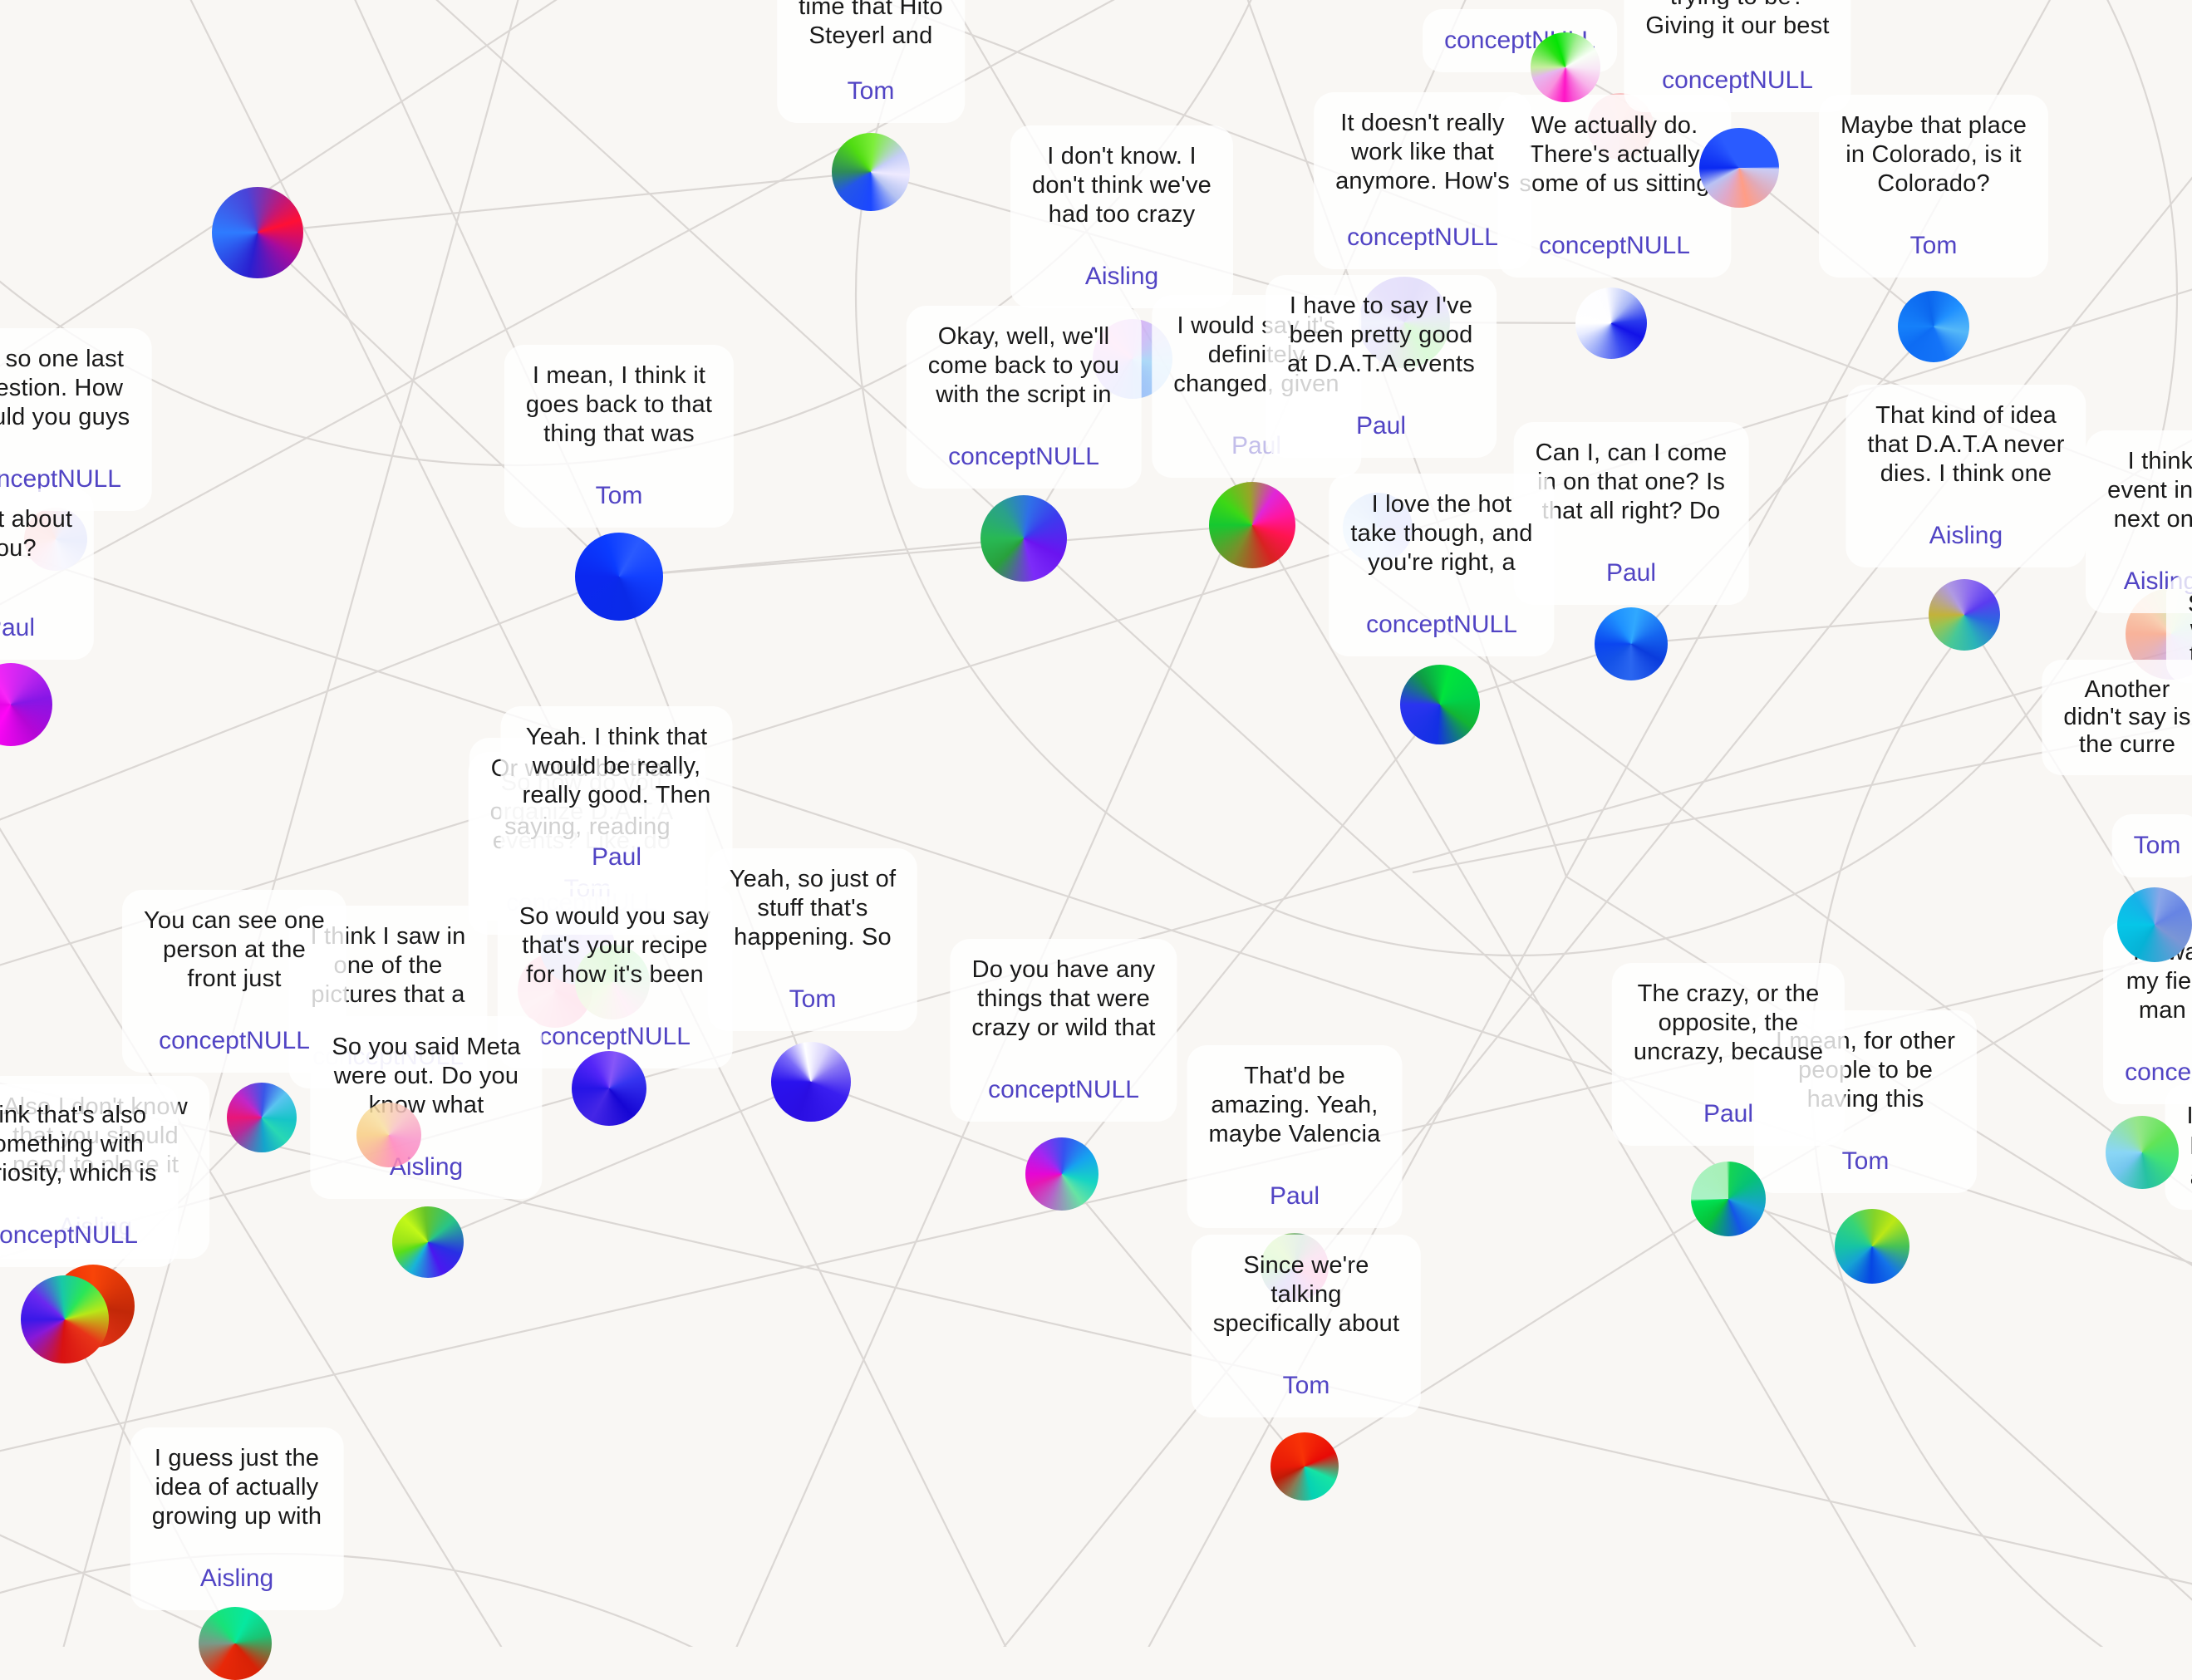 Image resolution: width=2192 pixels, height=1680 pixels. I want to click on quote-line: I guess just the, so click(237, 1457).